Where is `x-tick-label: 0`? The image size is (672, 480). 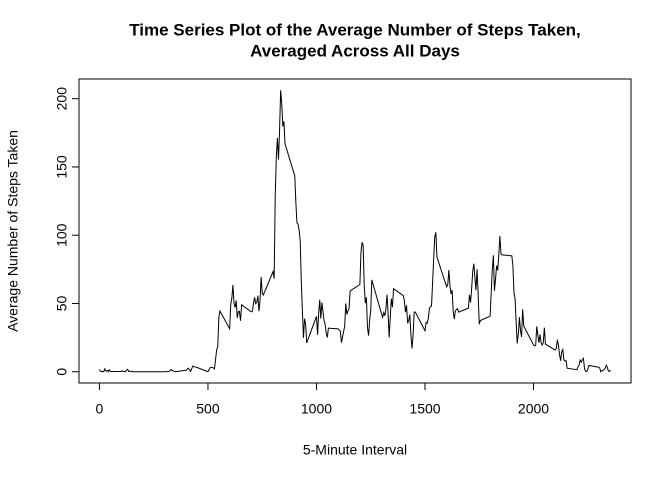
x-tick-label: 0 is located at coordinates (100, 409).